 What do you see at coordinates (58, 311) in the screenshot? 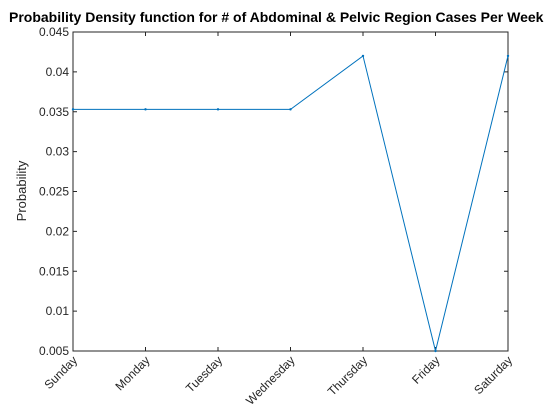
I see `y-tick-label: 0.01` at bounding box center [58, 311].